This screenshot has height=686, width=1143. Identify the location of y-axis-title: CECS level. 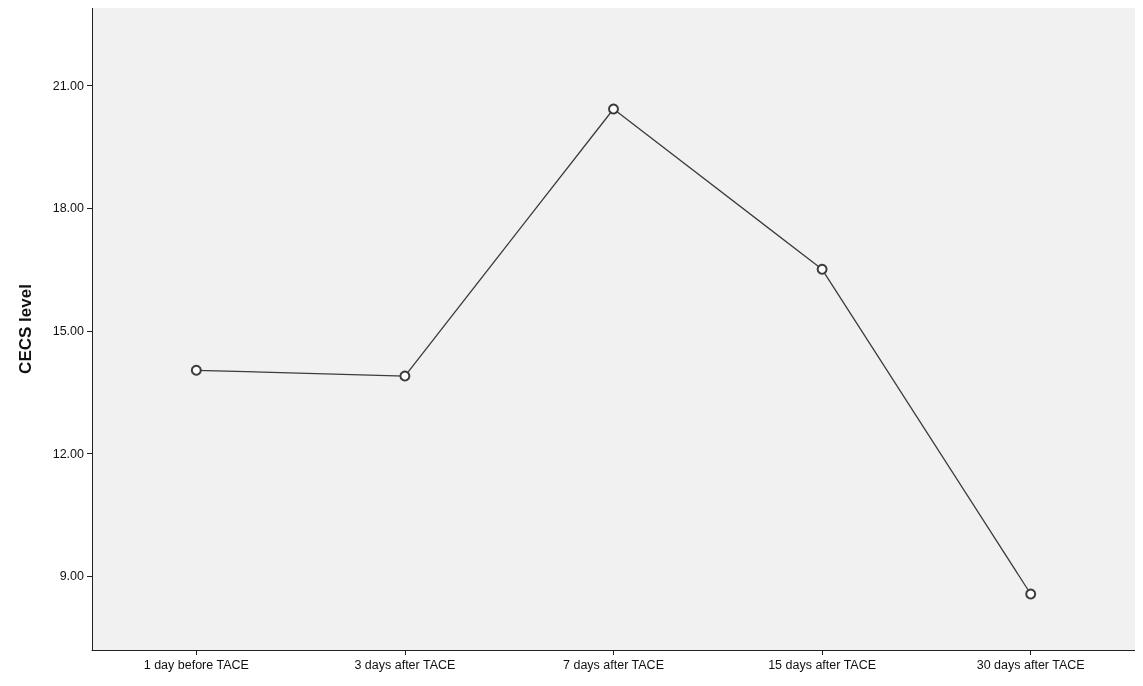
(25, 329).